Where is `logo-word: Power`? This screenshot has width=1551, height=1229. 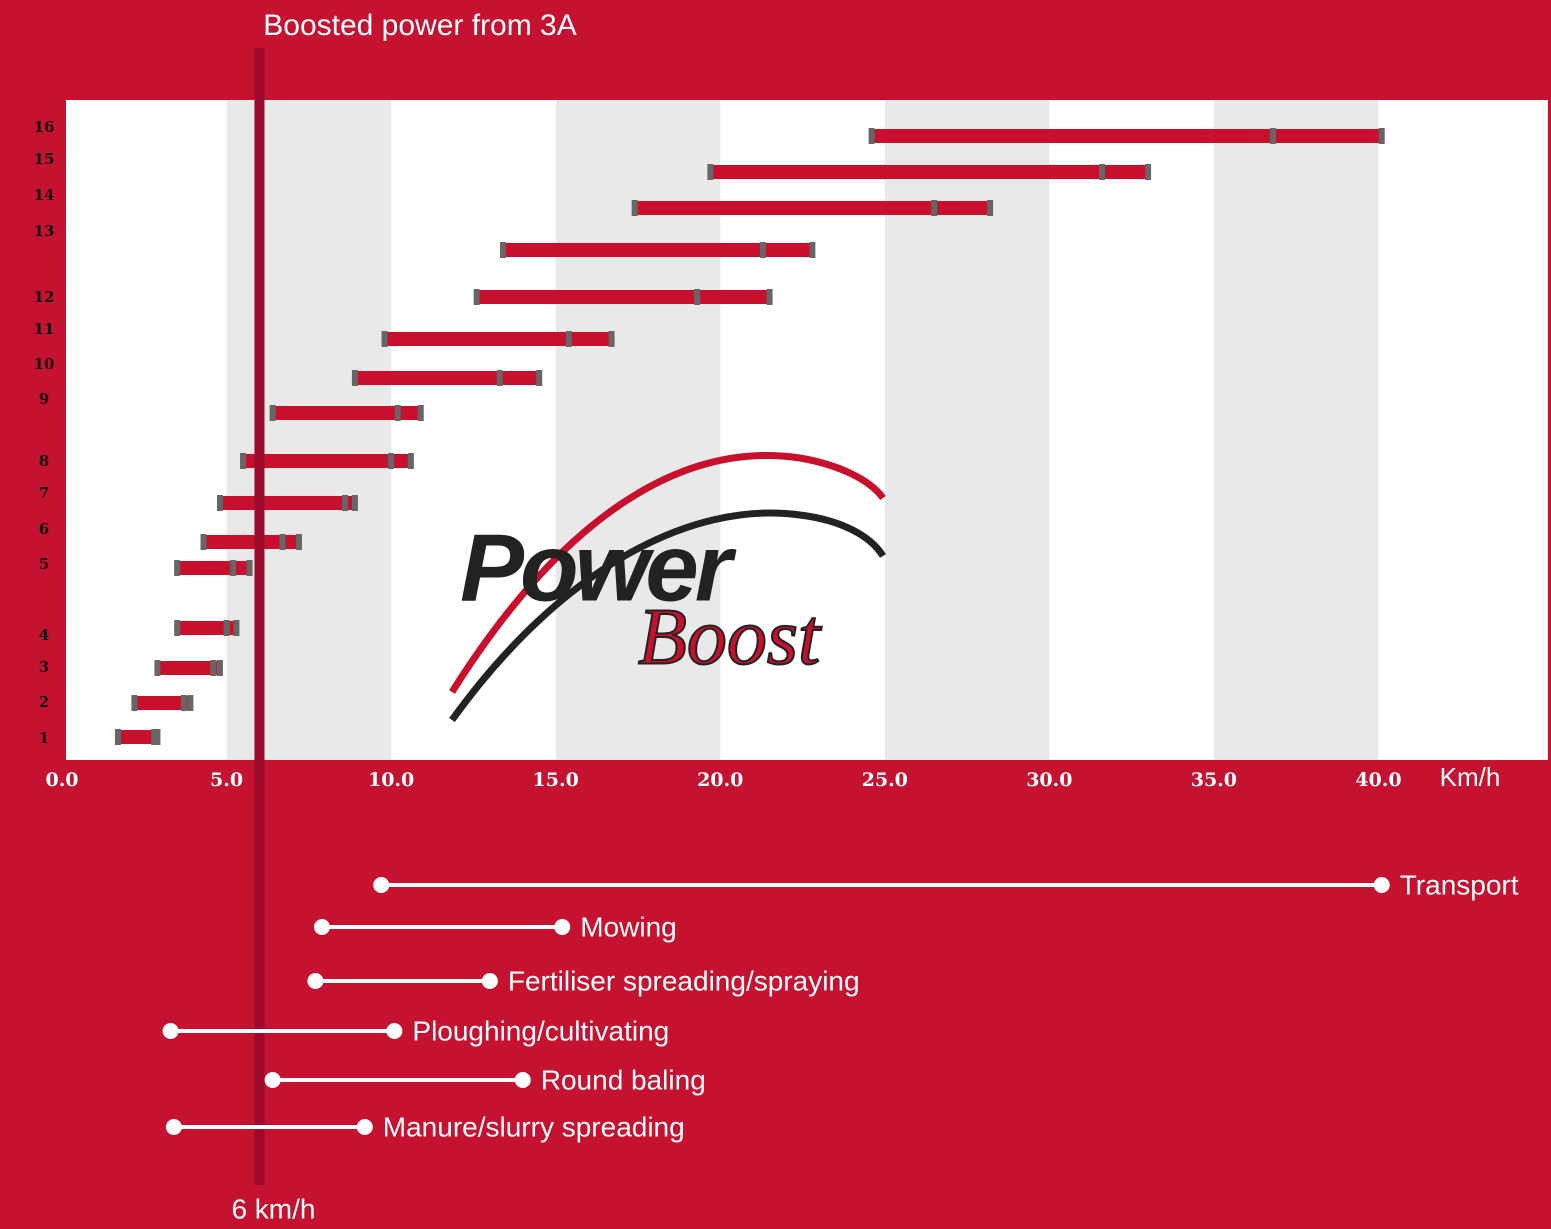
logo-word: Power is located at coordinates (598, 567).